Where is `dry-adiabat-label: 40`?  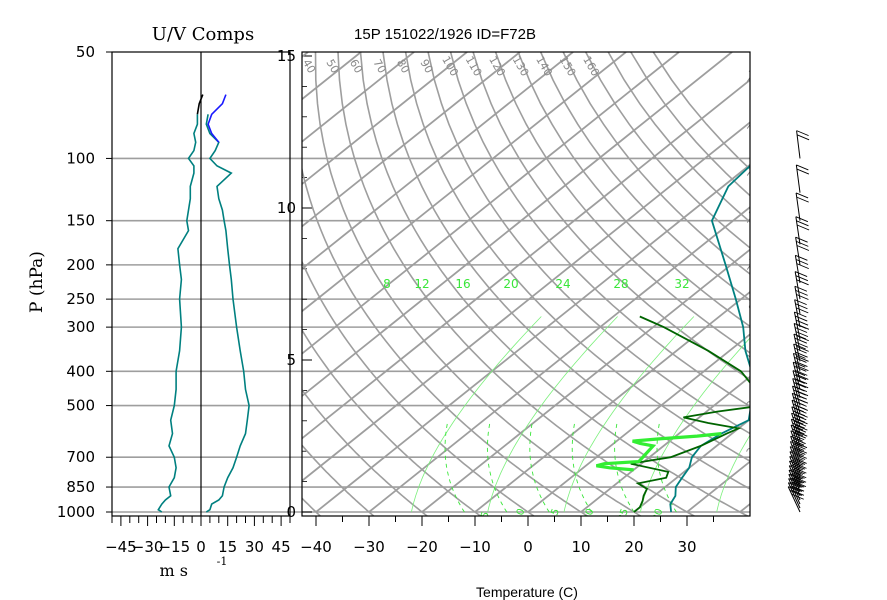 dry-adiabat-label: 40 is located at coordinates (309, 66).